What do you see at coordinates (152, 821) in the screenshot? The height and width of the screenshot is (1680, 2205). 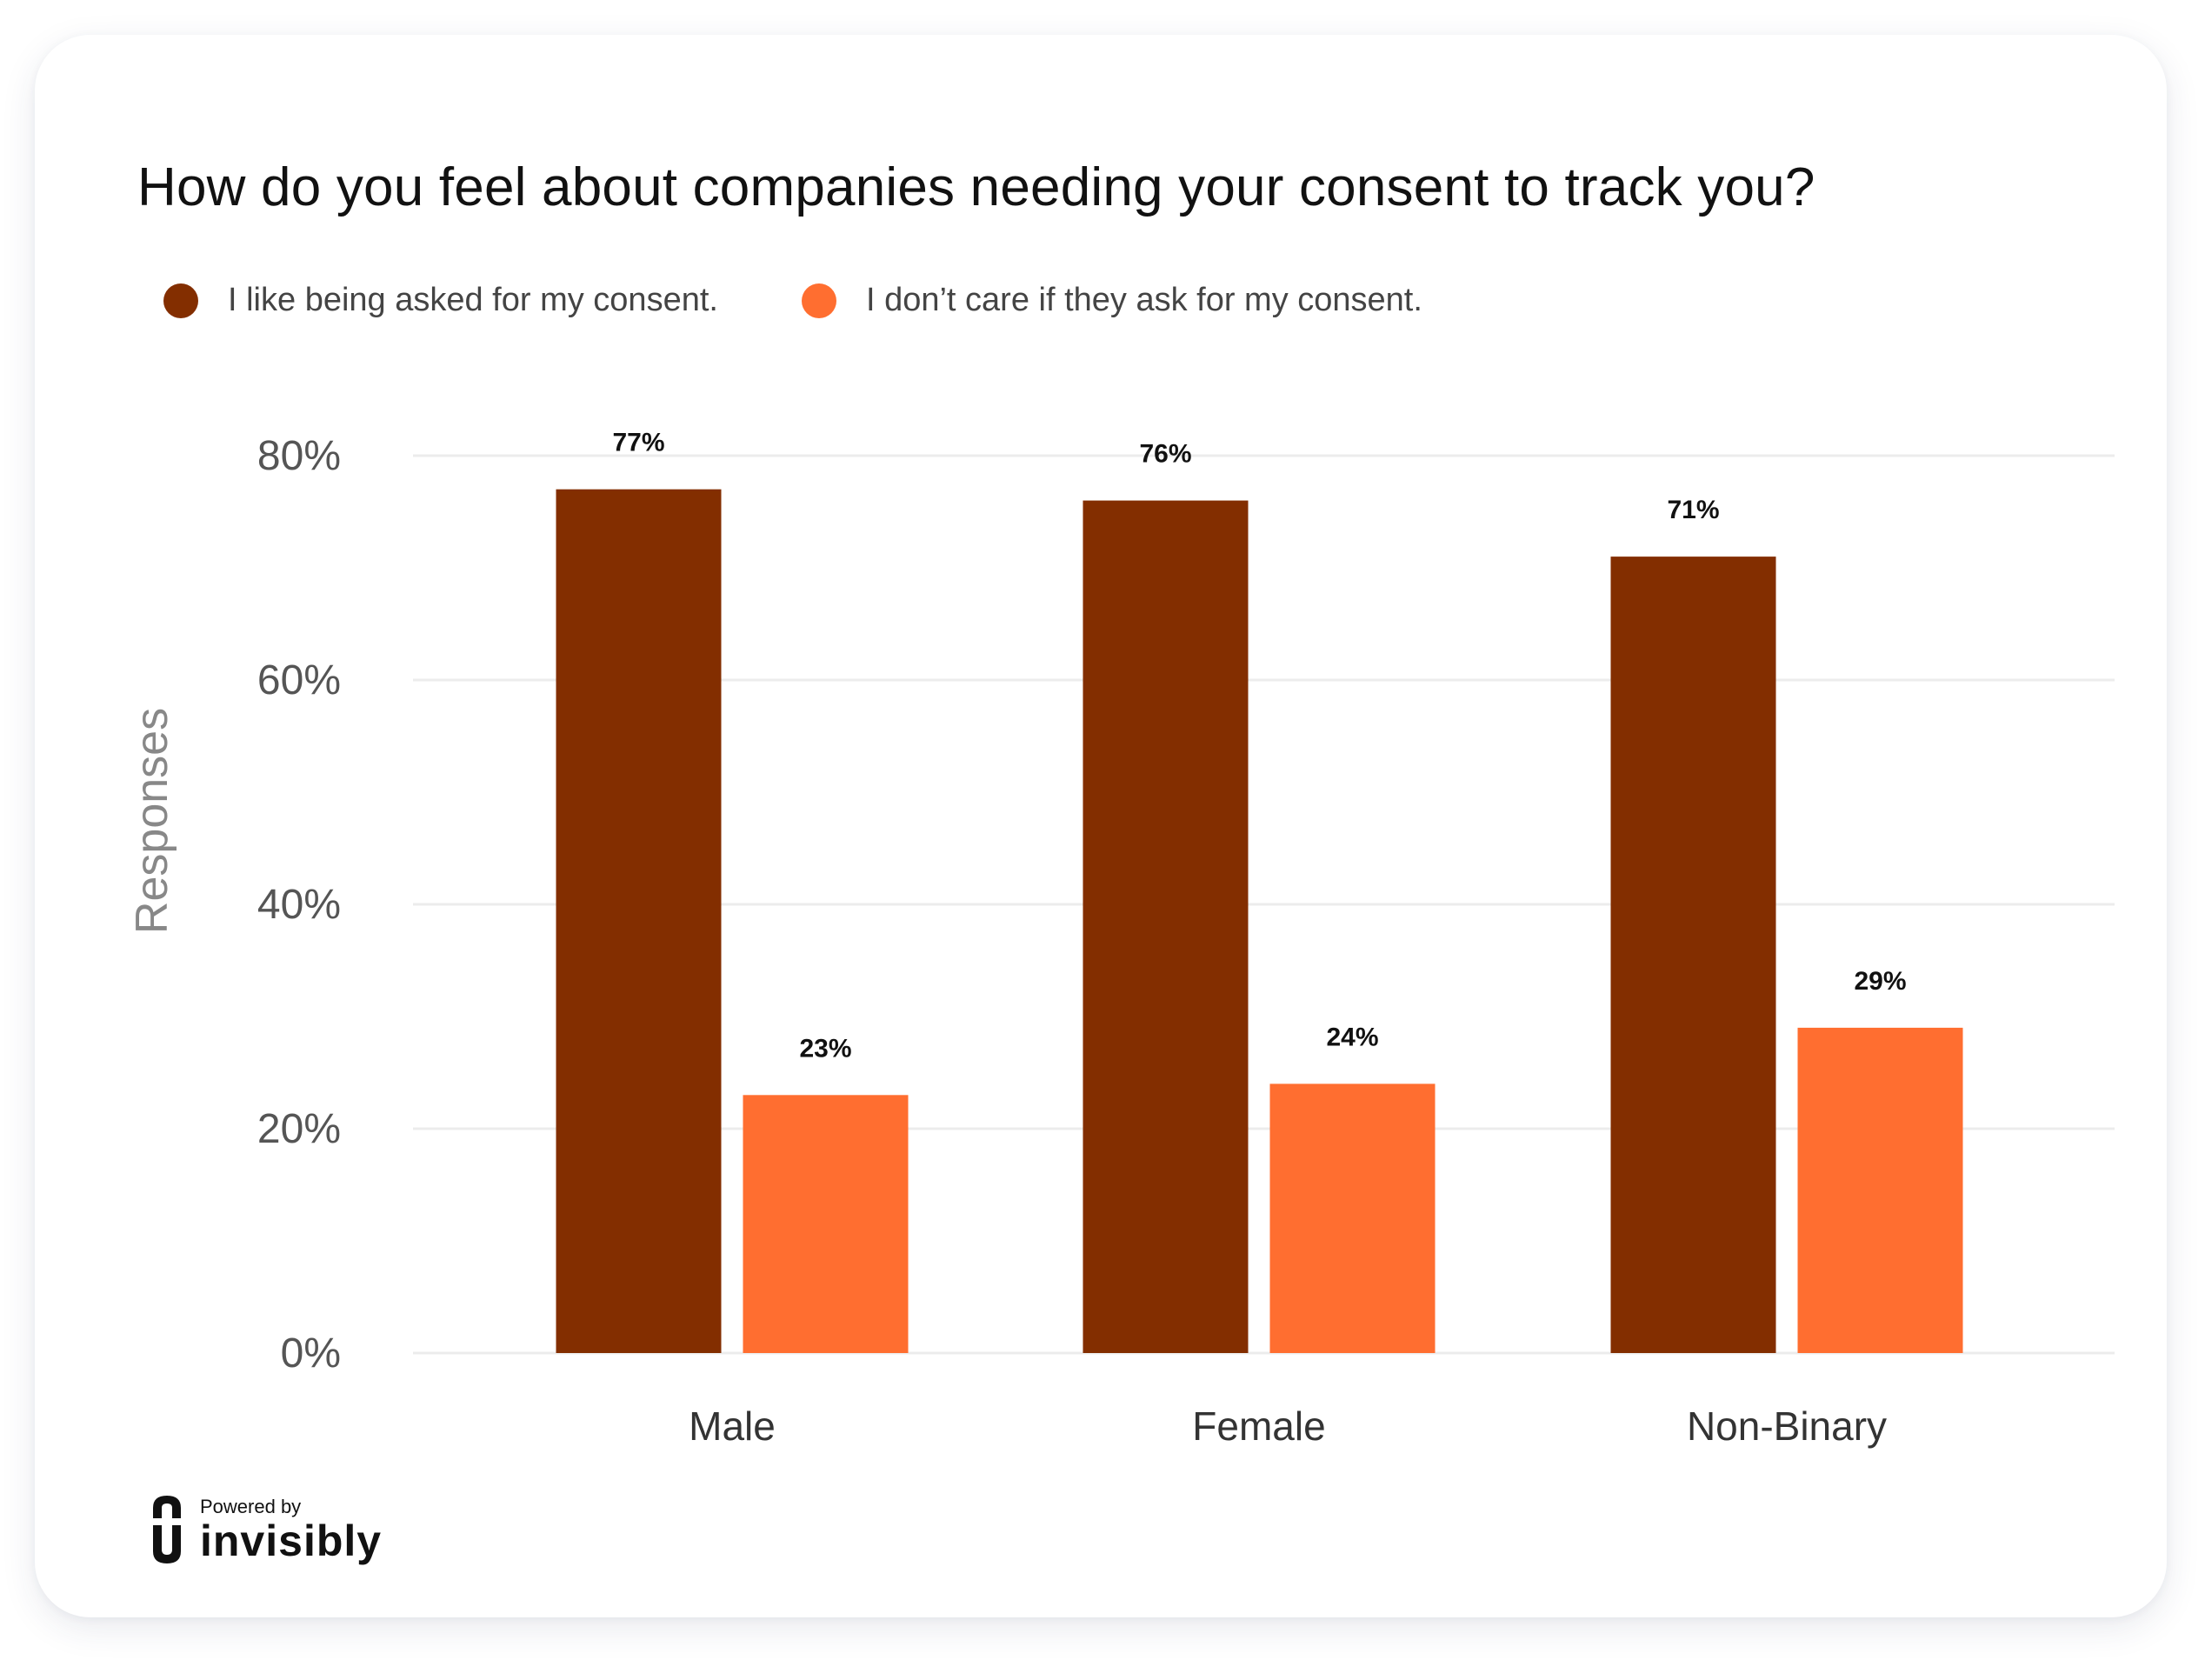 I see `y-axis-label: Responses` at bounding box center [152, 821].